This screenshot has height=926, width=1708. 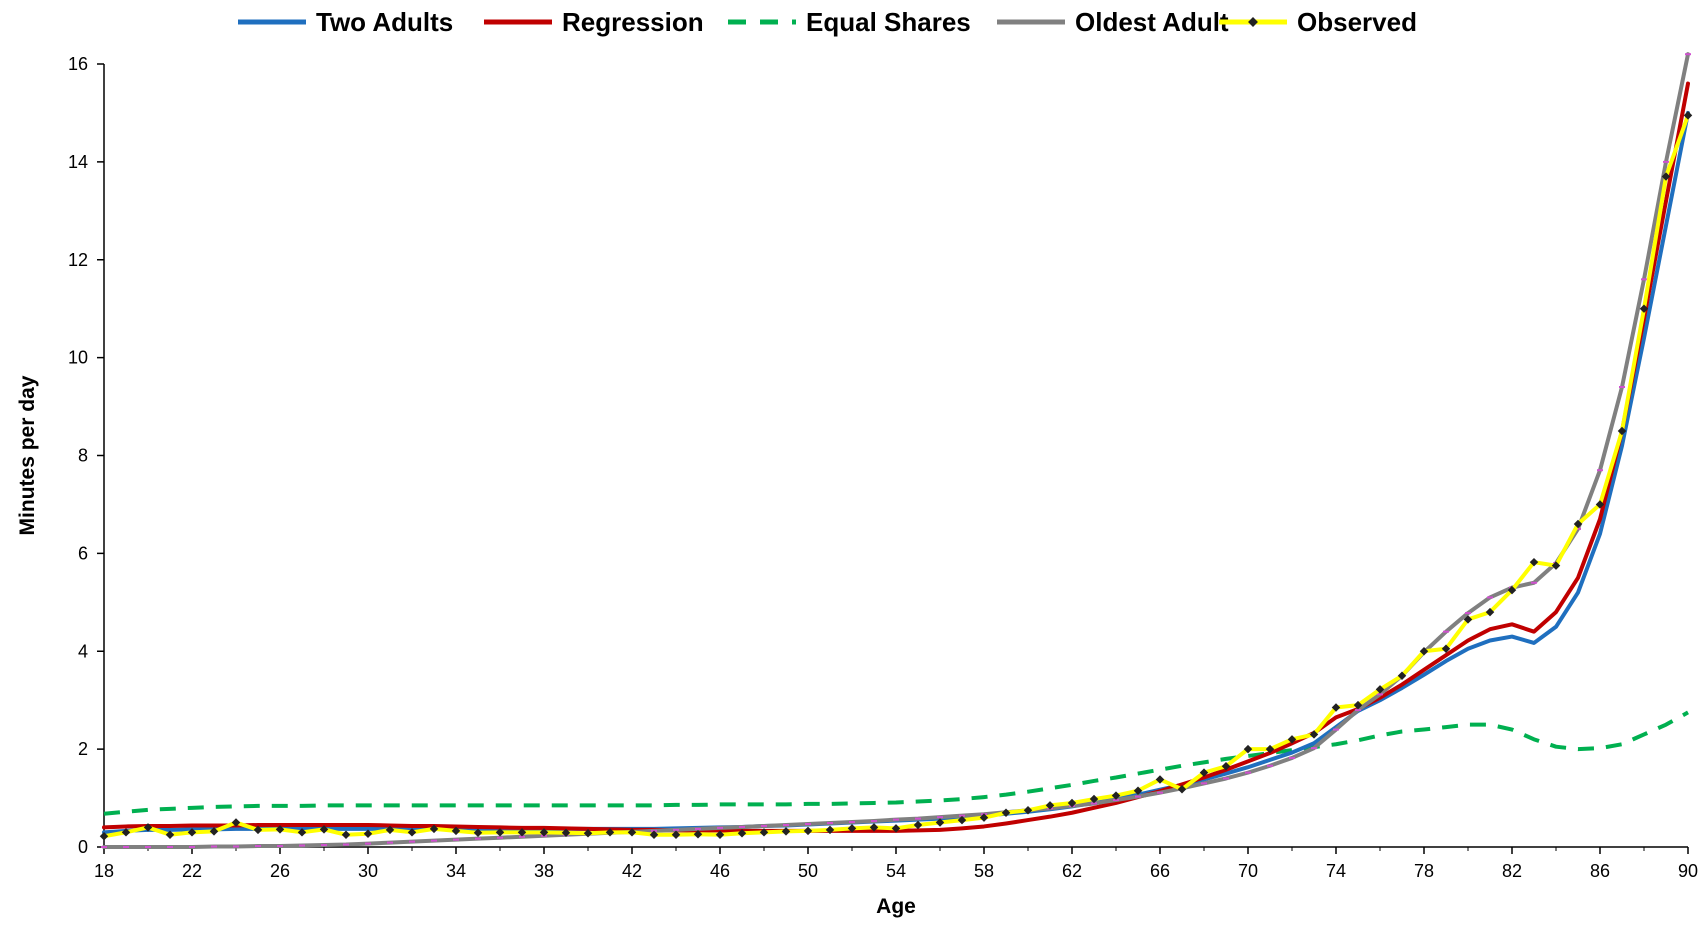 I want to click on x-tick-label: 86, so click(x=1600, y=871).